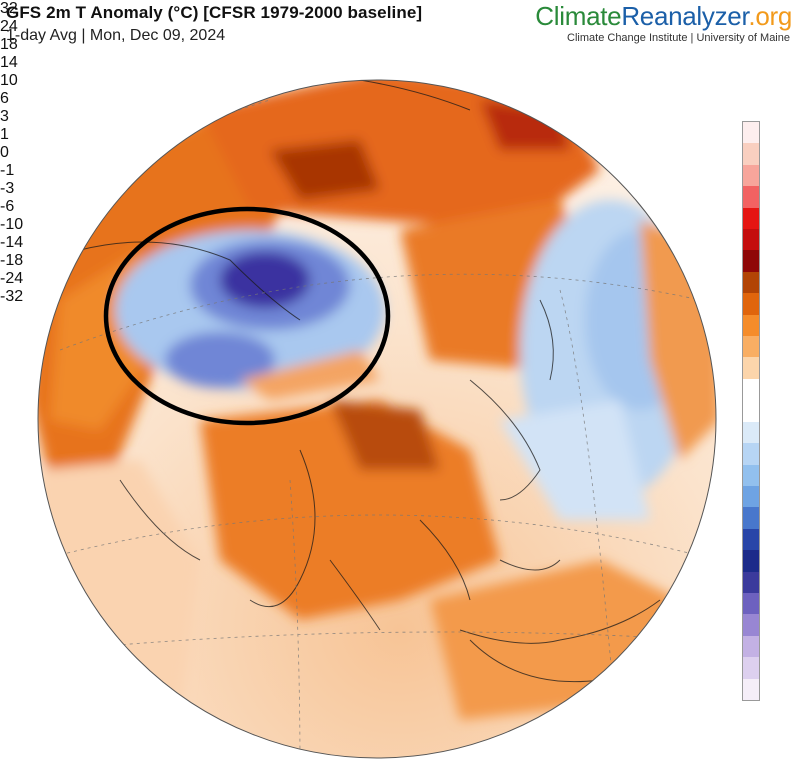  What do you see at coordinates (9, 62) in the screenshot?
I see `legend-tick-label: 14` at bounding box center [9, 62].